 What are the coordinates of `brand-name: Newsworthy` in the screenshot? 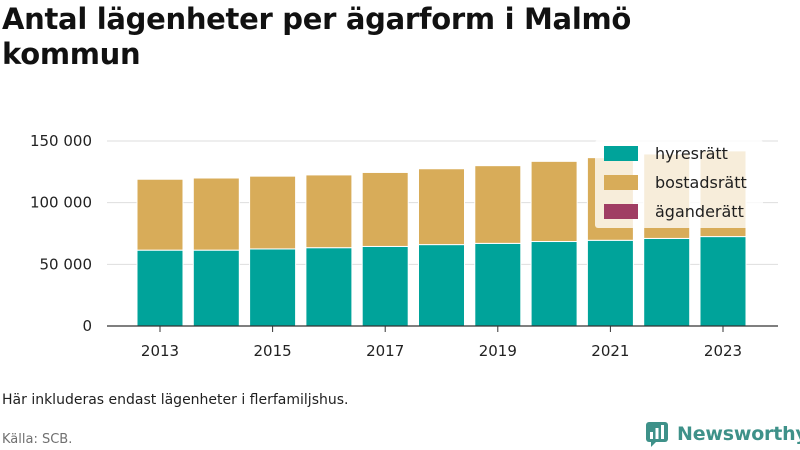 It's located at (738, 434).